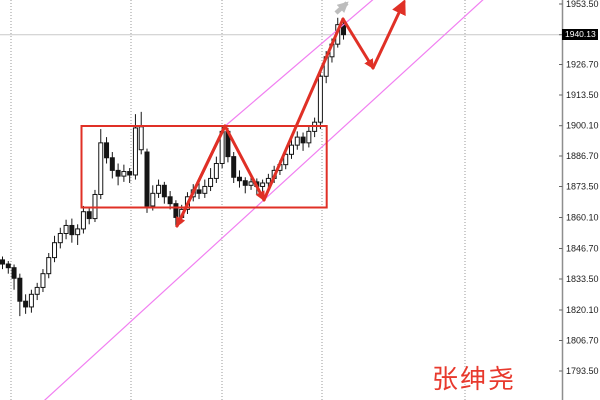 The image size is (600, 400). What do you see at coordinates (341, 8) in the screenshot?
I see `gray-arrow` at bounding box center [341, 8].